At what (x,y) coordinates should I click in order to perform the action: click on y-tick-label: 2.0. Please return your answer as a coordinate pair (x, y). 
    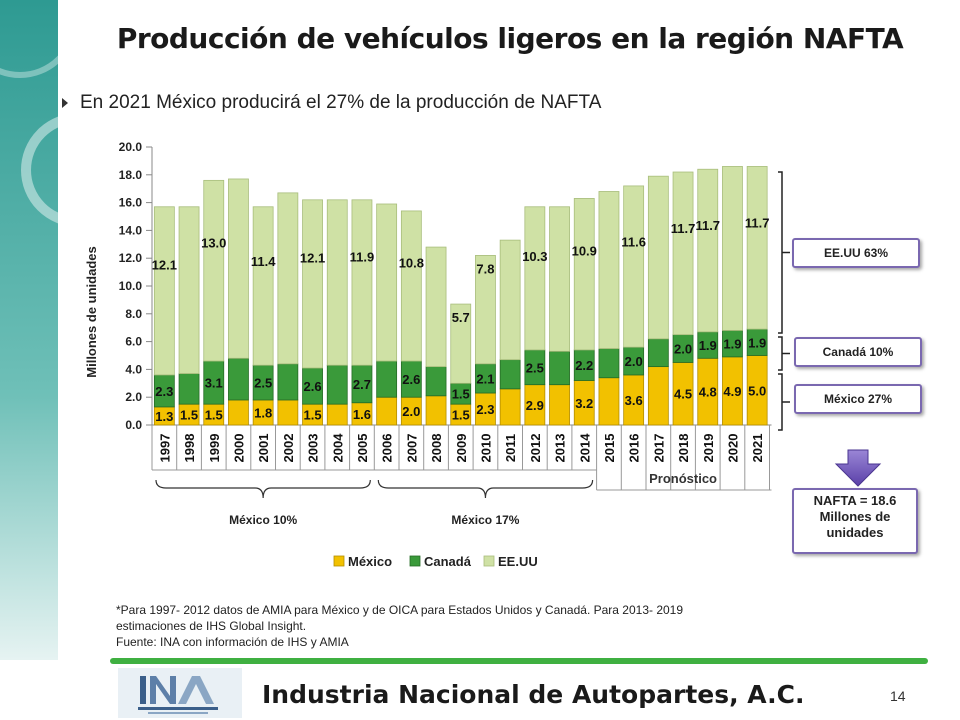
    Looking at the image, I should click on (133, 397).